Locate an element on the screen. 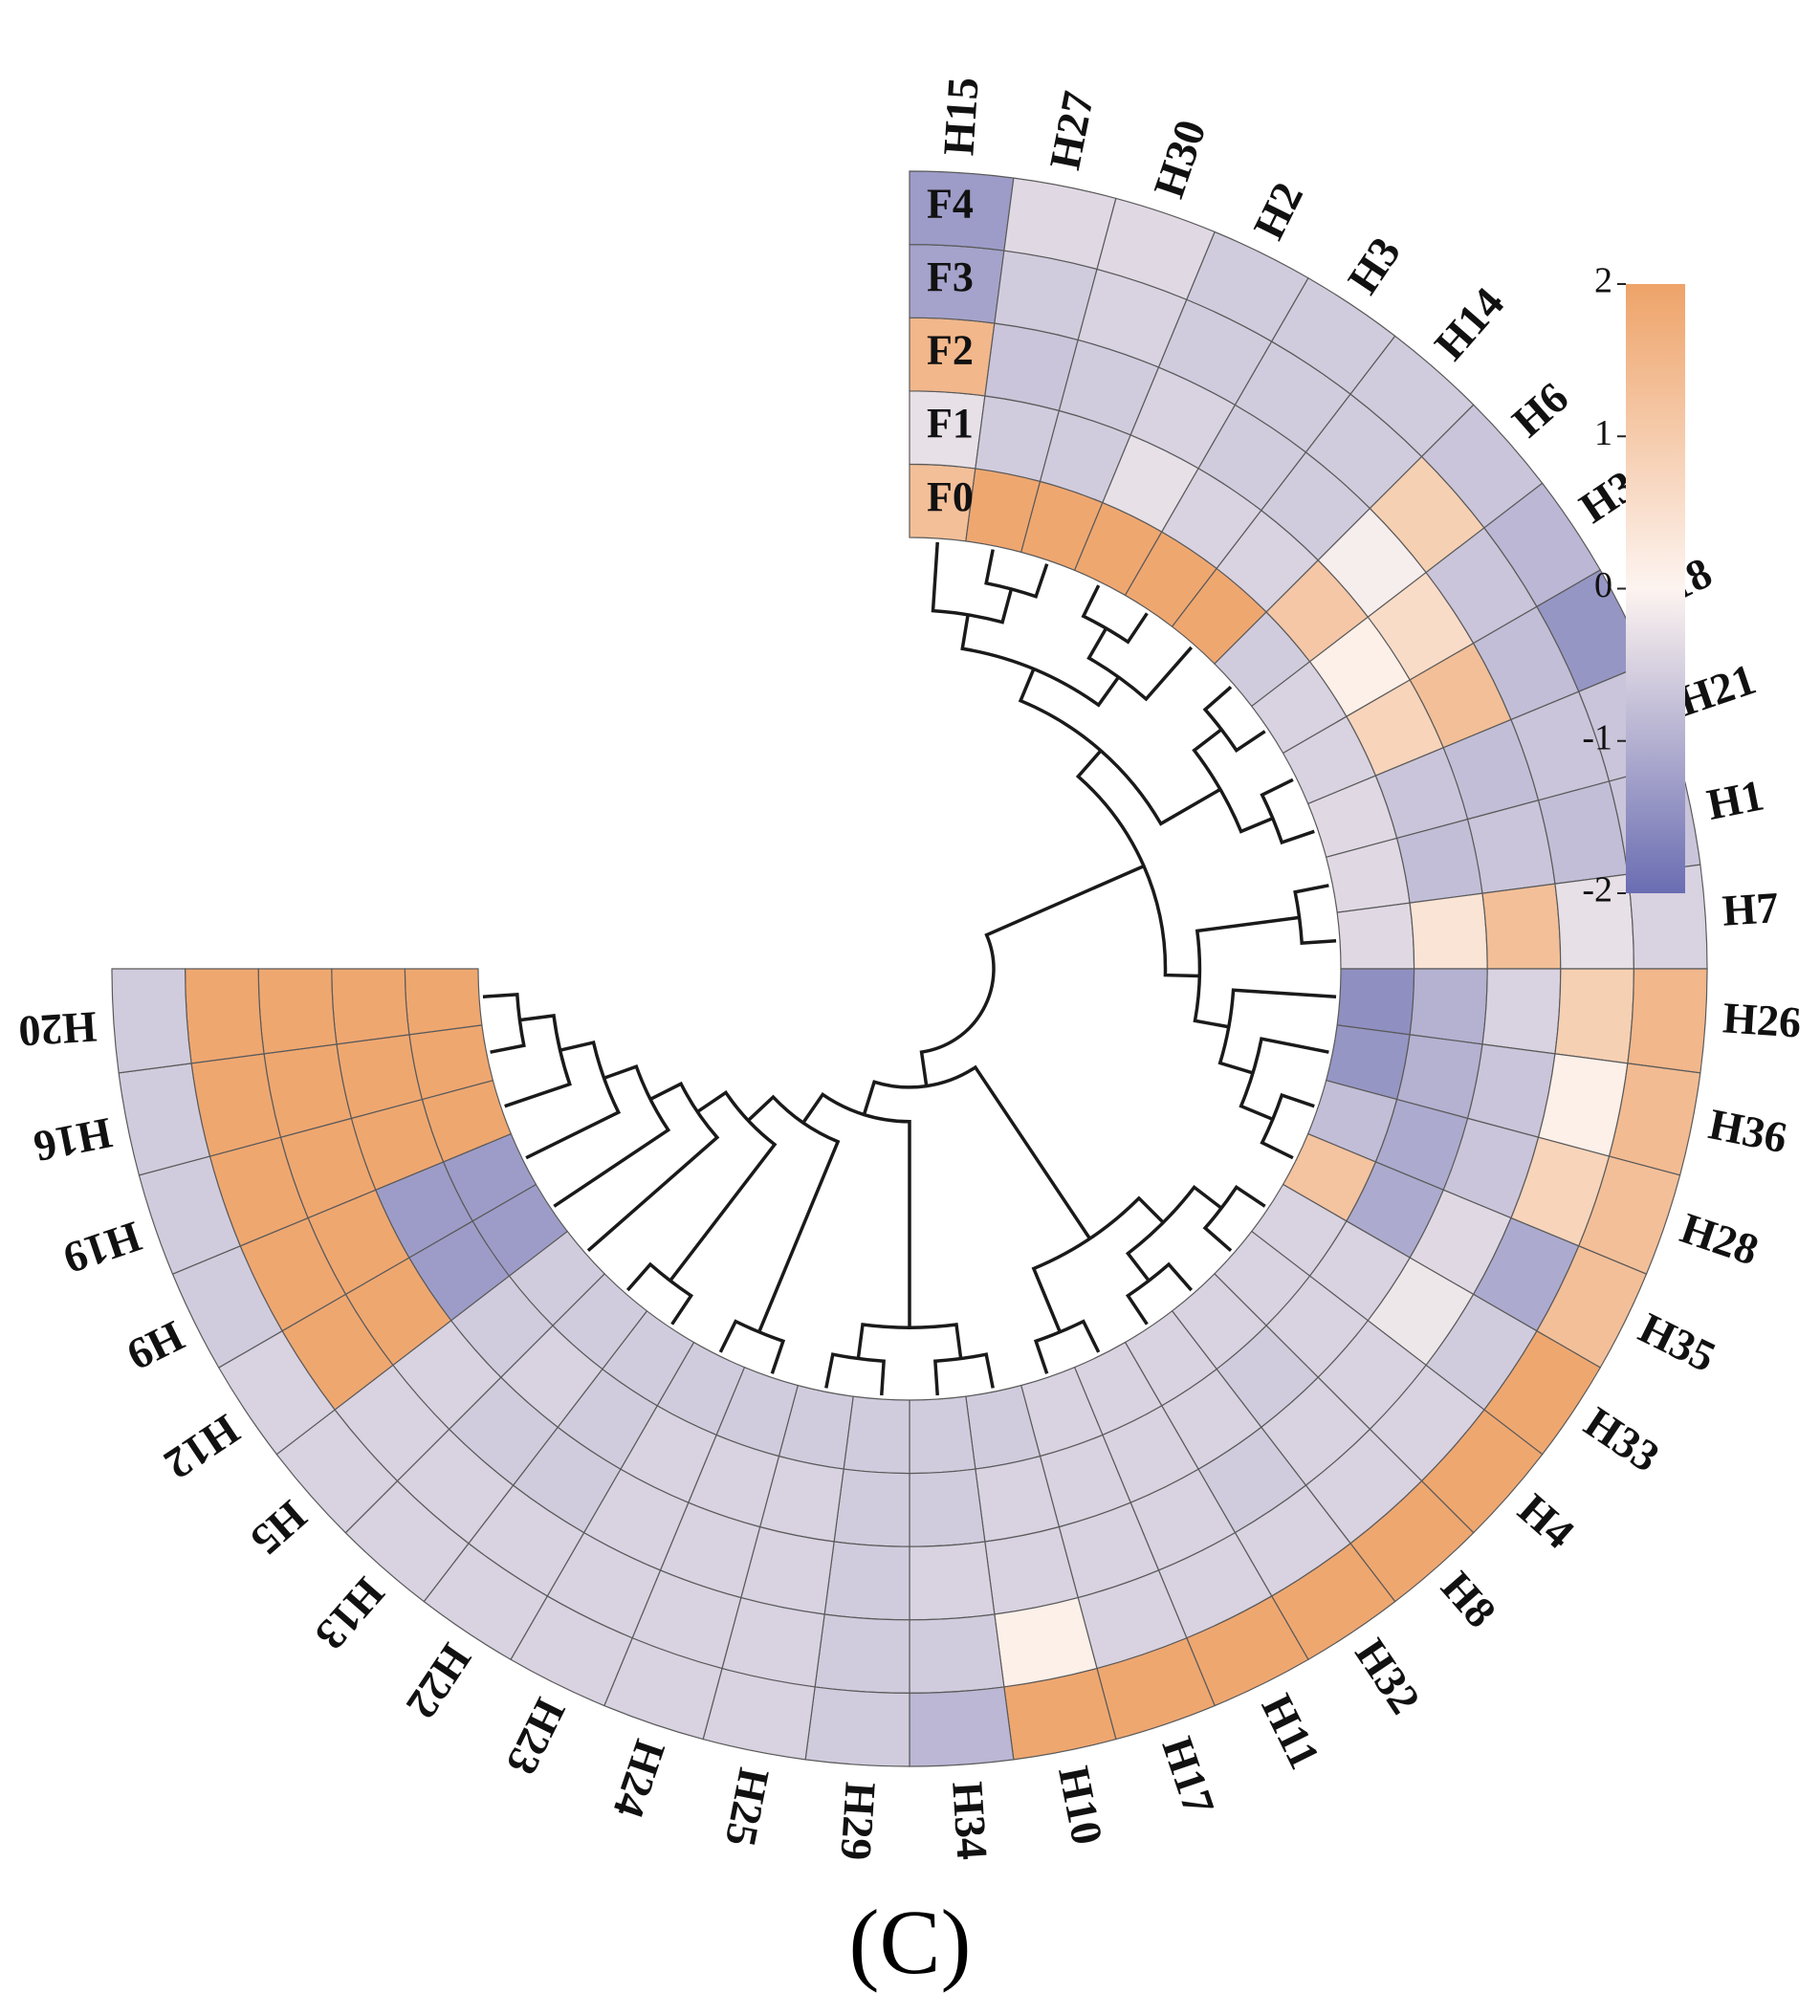 This screenshot has height=2016, width=1820. sector-label: H9 is located at coordinates (155, 1345).